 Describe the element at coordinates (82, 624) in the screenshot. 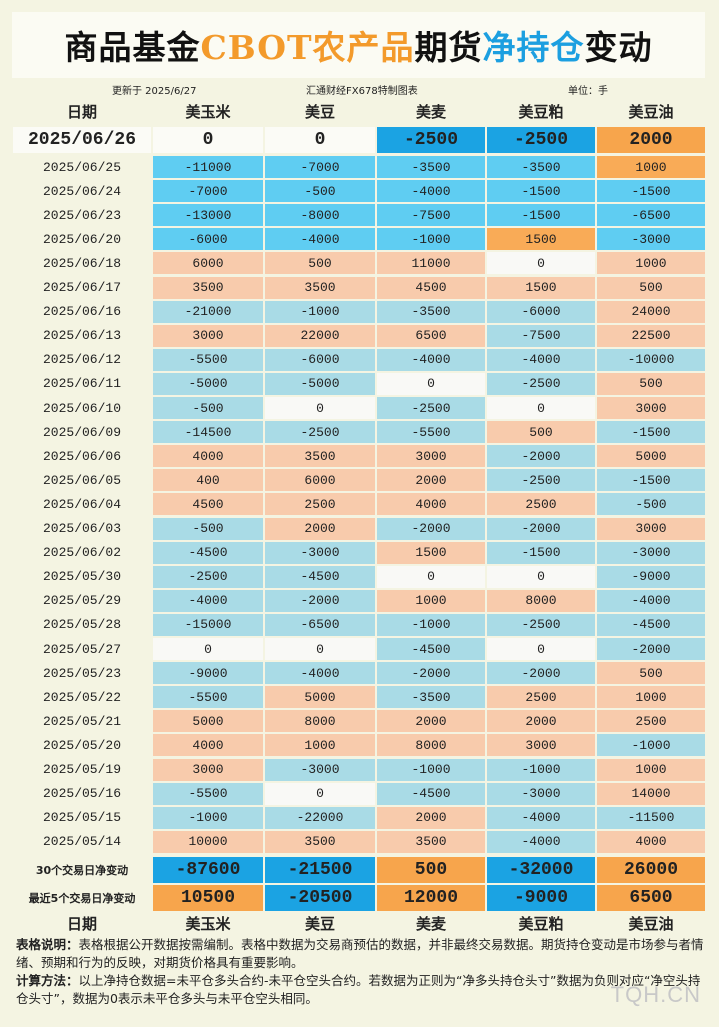

I see `date-cell: 2025/05/28` at that location.